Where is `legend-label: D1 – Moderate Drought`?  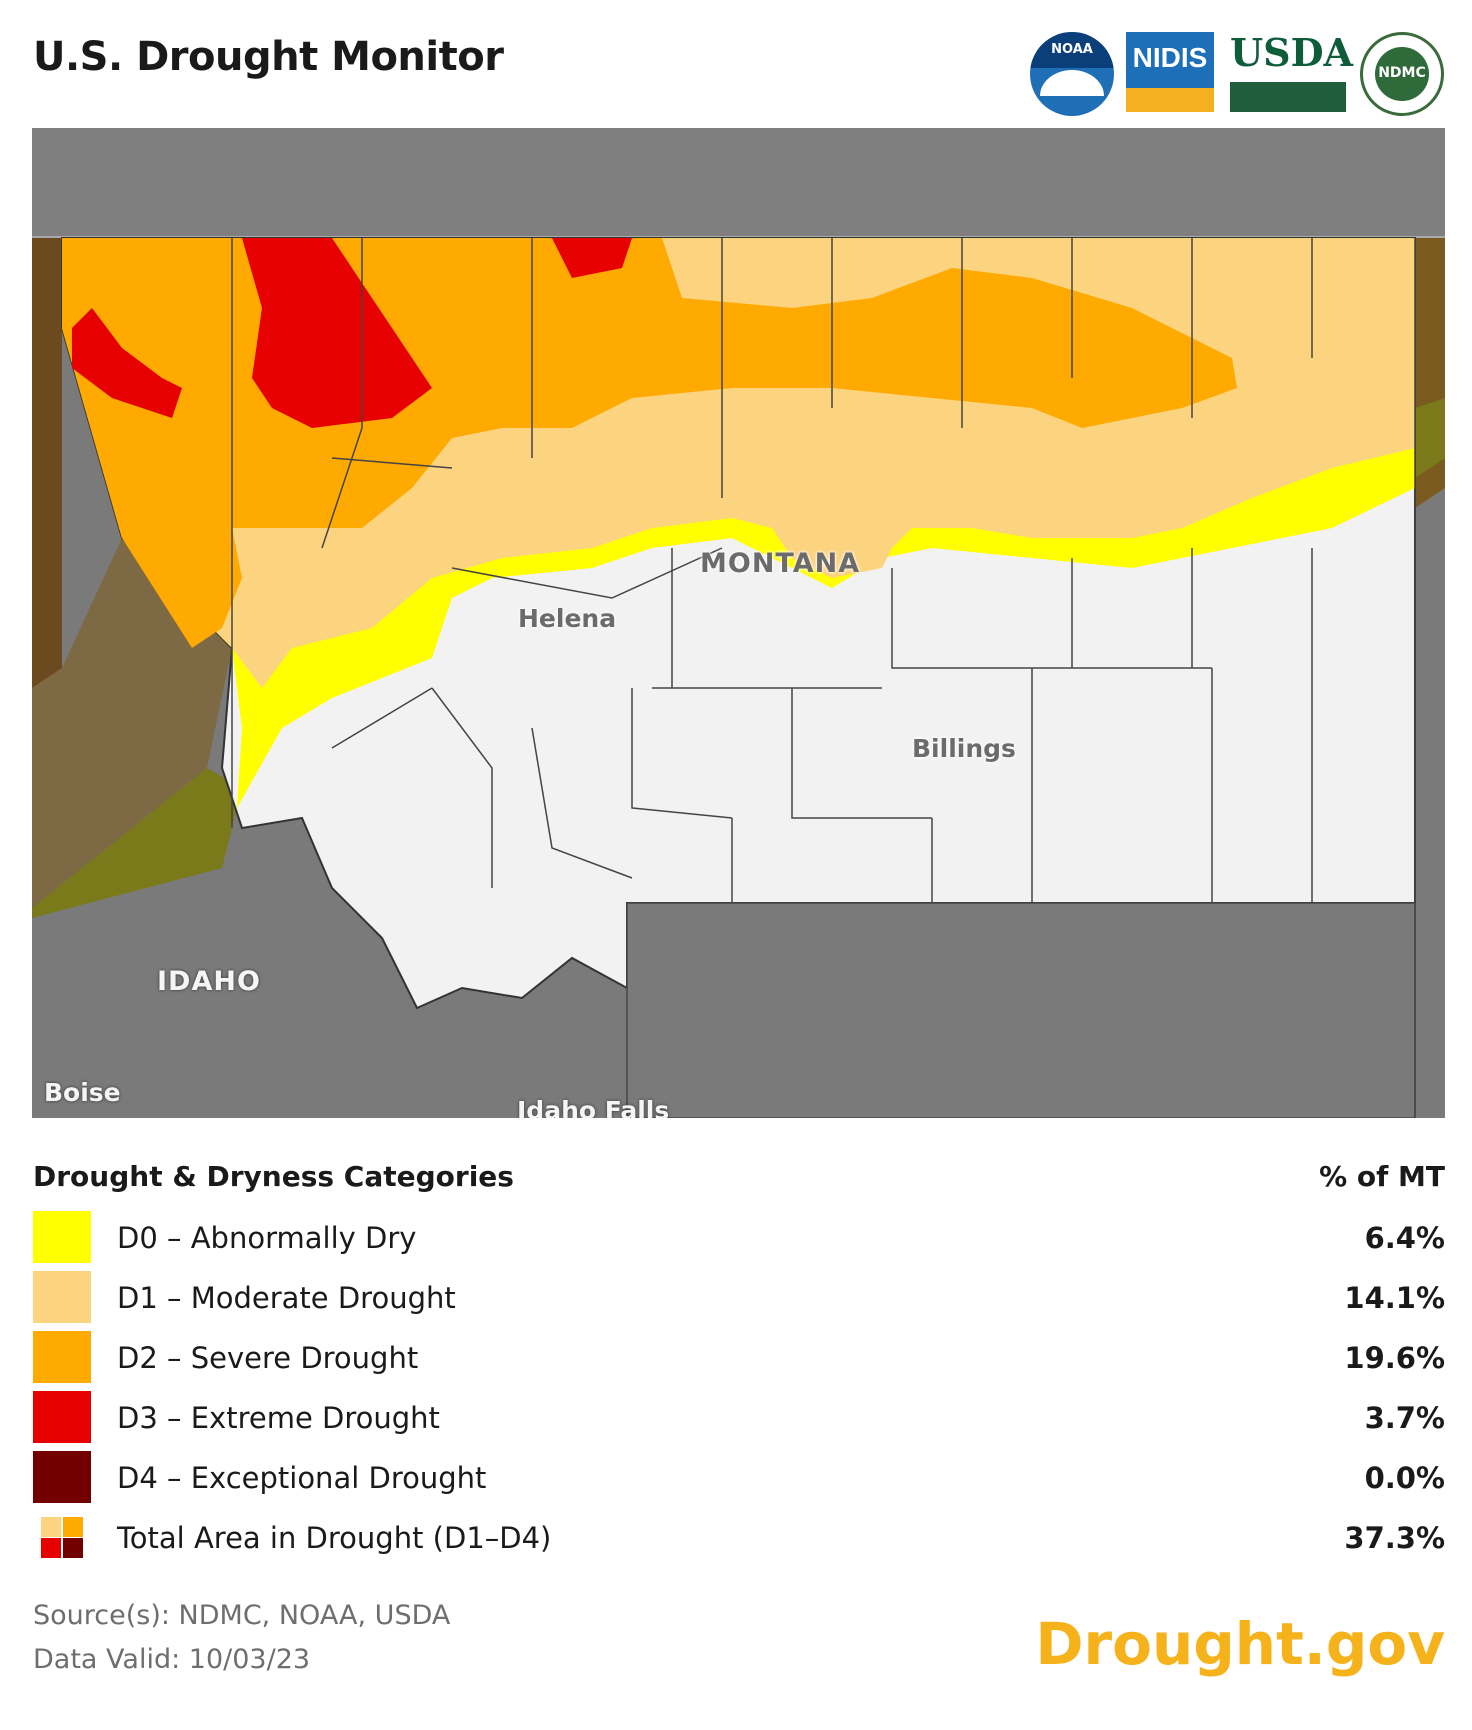 legend-label: D1 – Moderate Drought is located at coordinates (286, 1298).